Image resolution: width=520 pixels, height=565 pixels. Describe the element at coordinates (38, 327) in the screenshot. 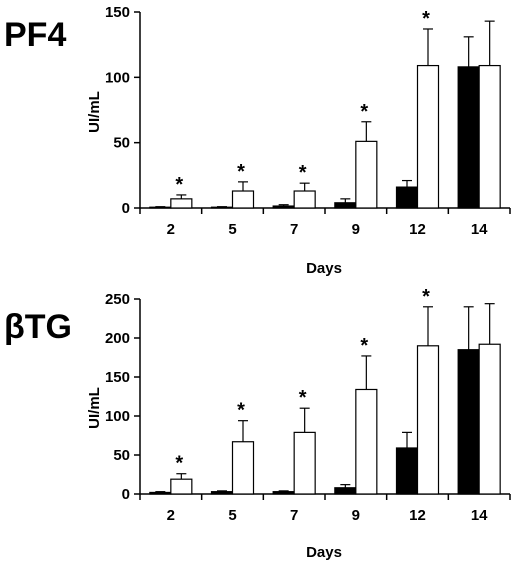

I see `panel-label: βTG` at that location.